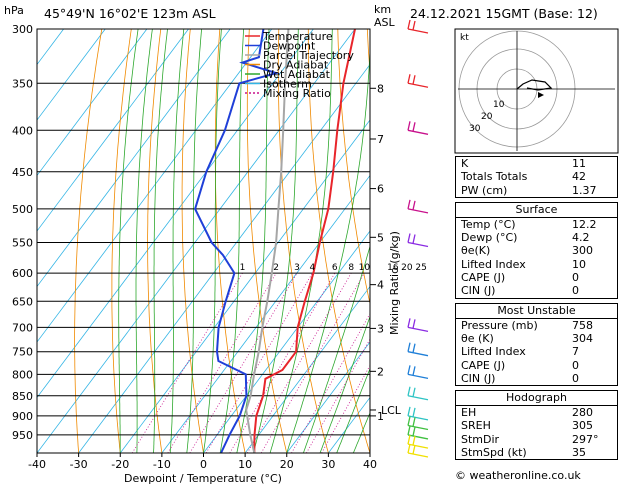  Describe the element at coordinates (585, 439) in the screenshot. I see `row-value: 297°` at that location.